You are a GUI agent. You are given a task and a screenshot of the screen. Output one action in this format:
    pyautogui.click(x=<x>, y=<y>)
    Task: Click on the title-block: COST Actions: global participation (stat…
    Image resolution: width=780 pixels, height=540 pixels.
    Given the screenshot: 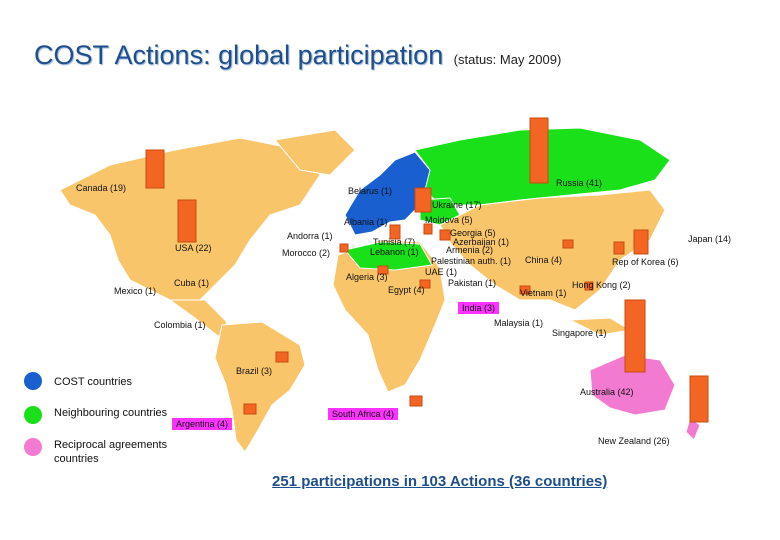 What is the action you would take?
    pyautogui.click(x=297, y=55)
    